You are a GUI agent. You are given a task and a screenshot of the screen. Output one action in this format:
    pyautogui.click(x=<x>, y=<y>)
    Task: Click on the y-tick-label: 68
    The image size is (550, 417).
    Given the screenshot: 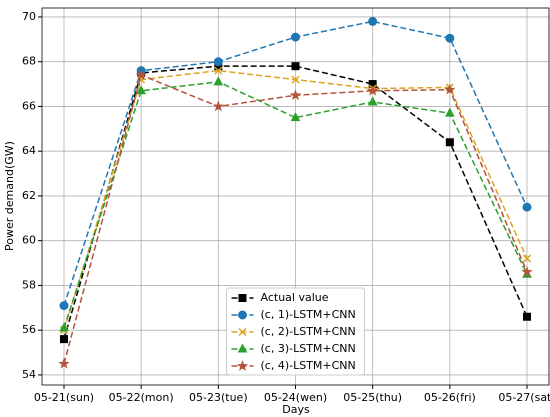 What is the action you would take?
    pyautogui.click(x=29, y=61)
    